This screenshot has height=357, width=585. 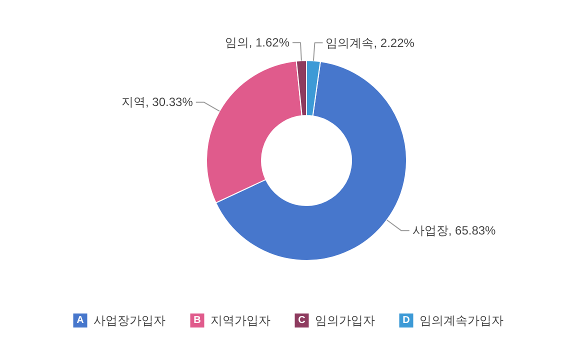 I want to click on legend-label: 임의가입자, so click(x=344, y=321).